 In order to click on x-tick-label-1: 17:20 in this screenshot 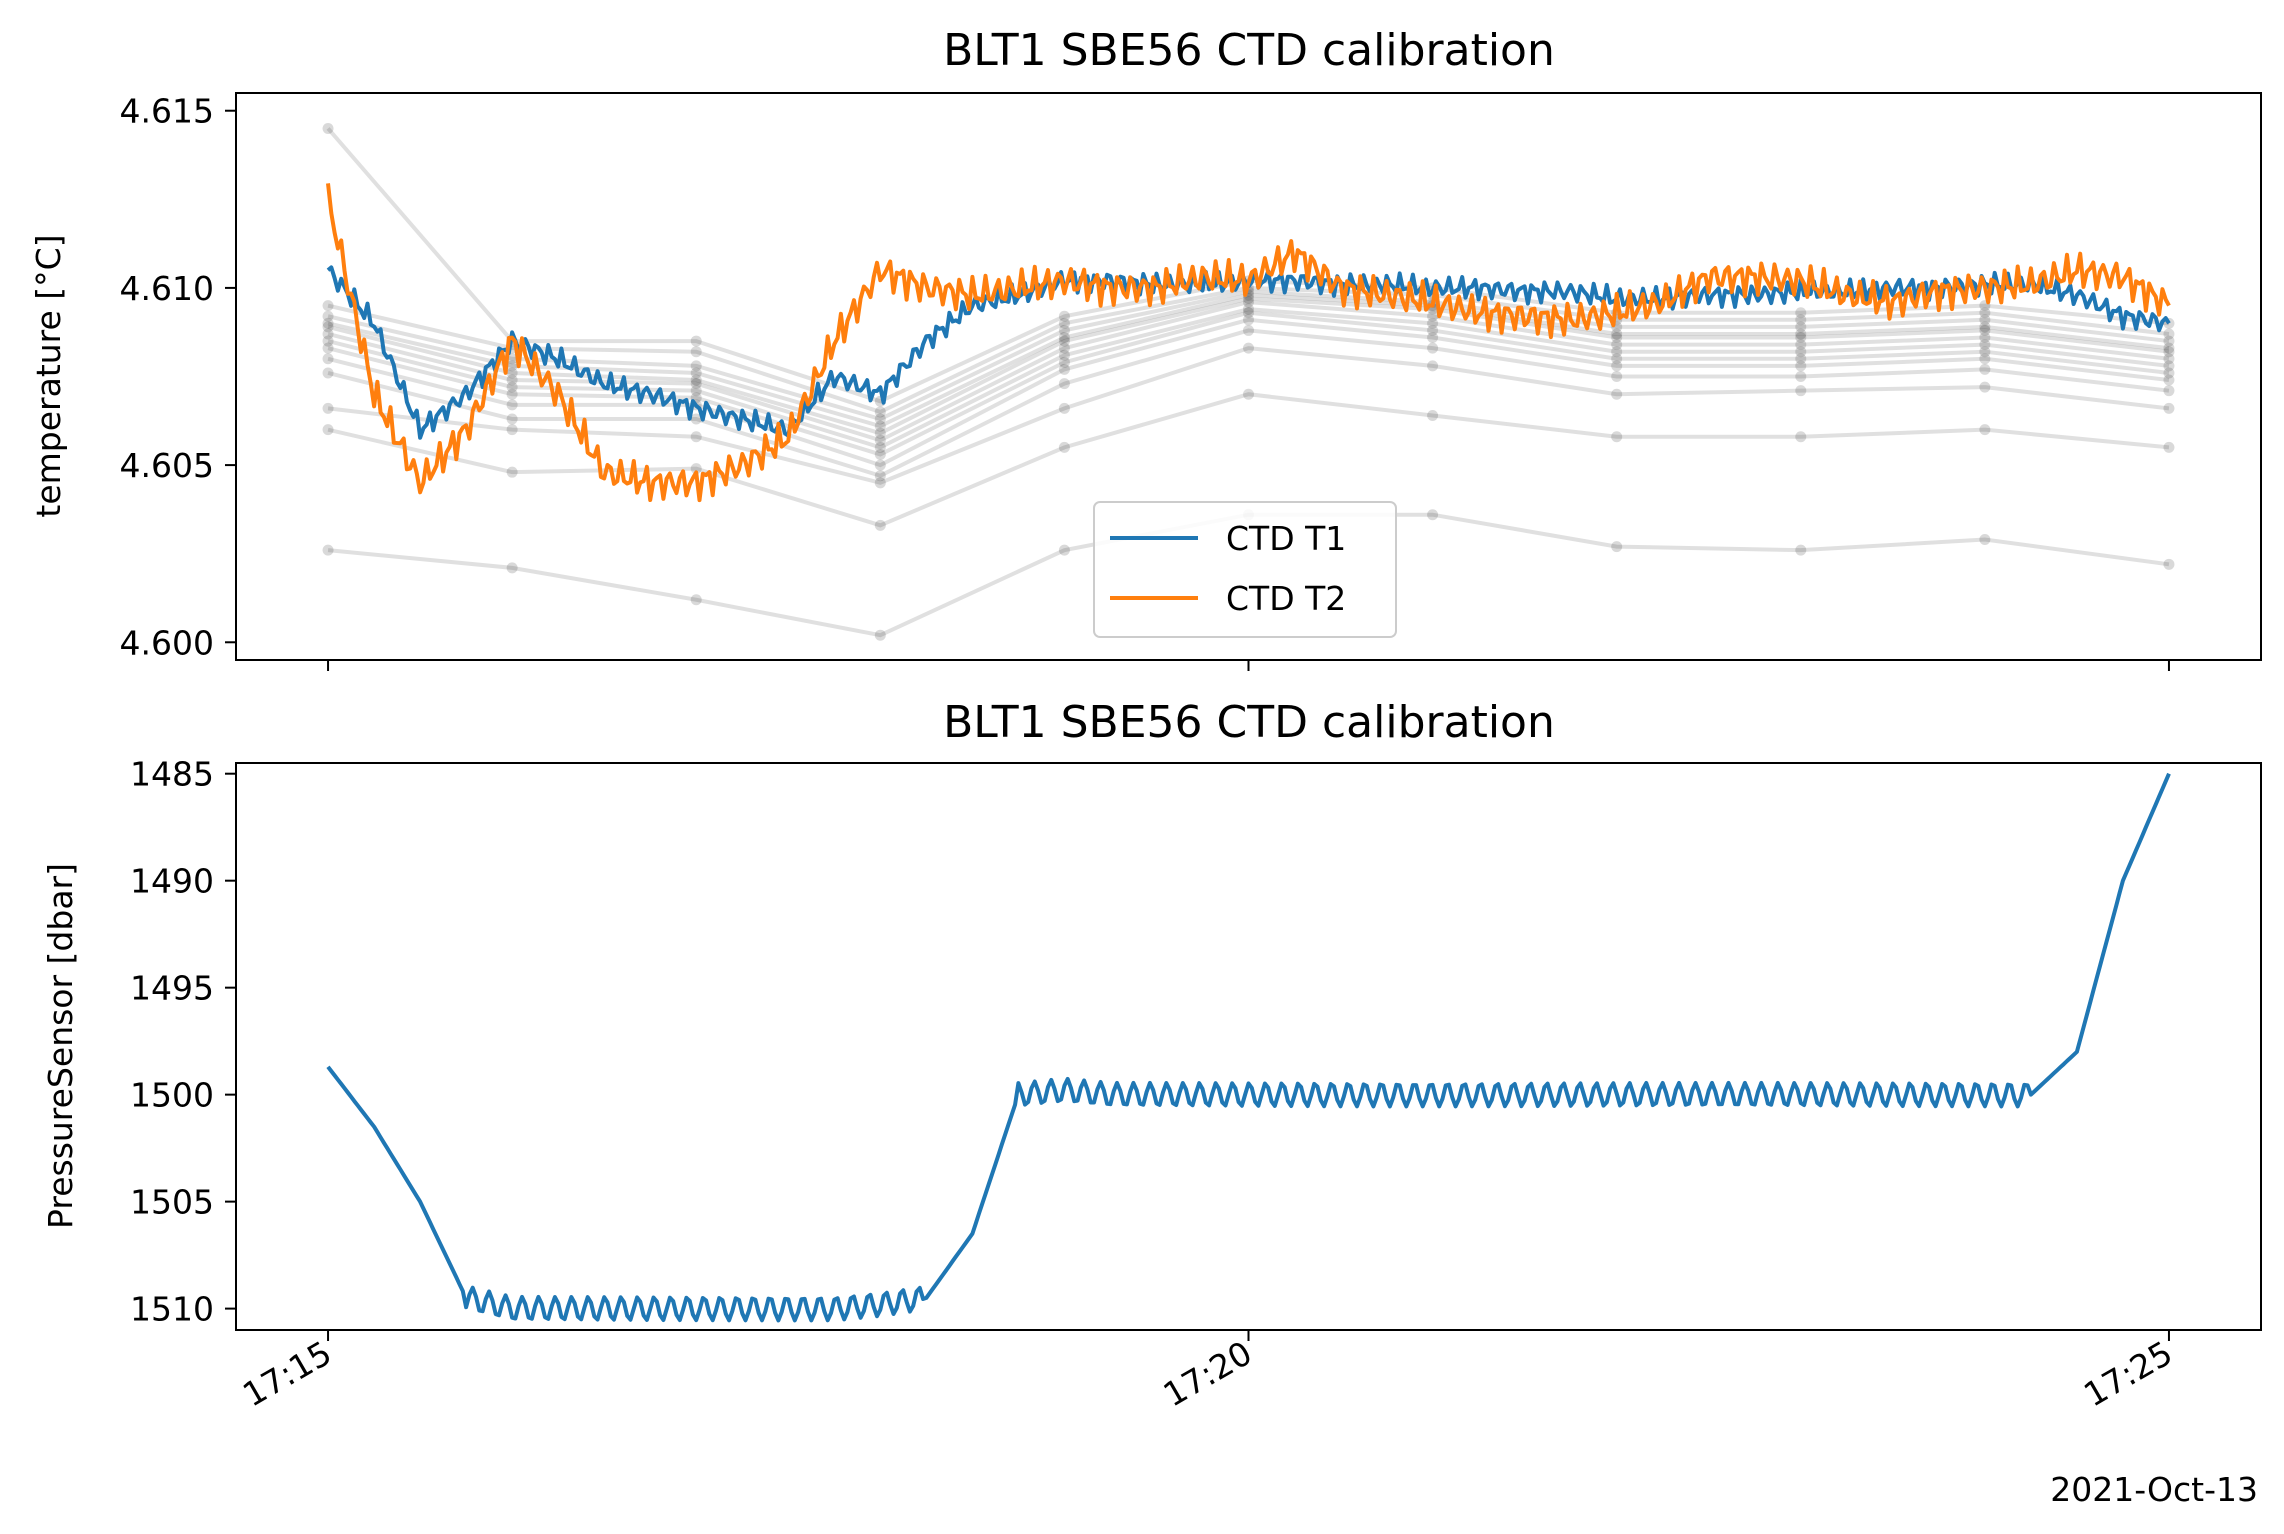, I will do `click(1208, 1373)`.